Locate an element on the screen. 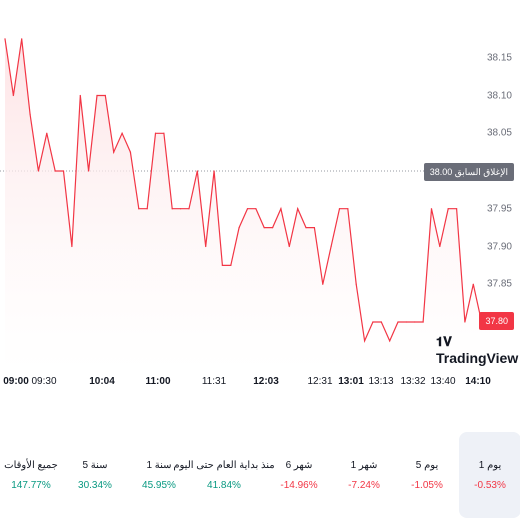 The image size is (520, 520). period-change: 41.84% is located at coordinates (224, 485).